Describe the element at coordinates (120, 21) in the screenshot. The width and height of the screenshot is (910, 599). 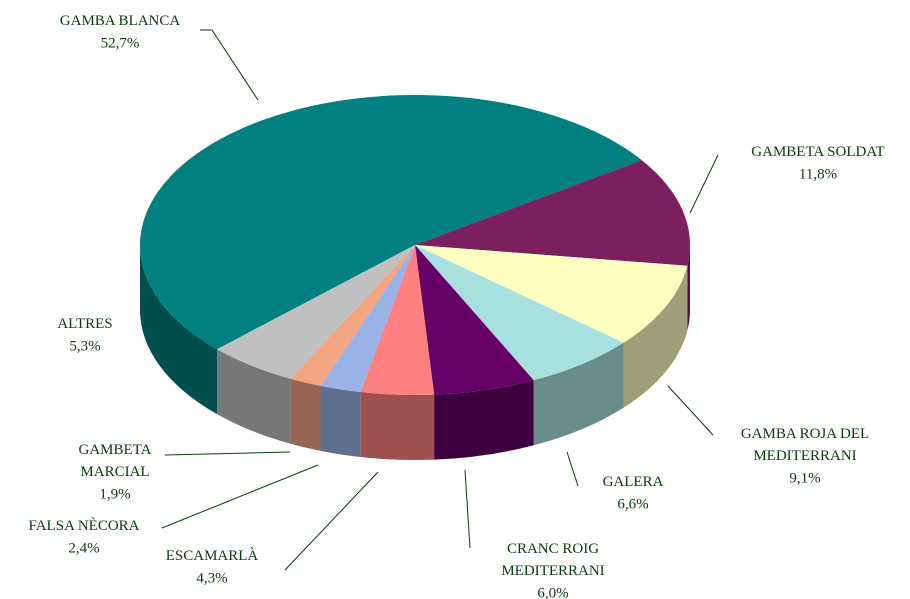
I see `category-label: GAMBA BLANCA` at that location.